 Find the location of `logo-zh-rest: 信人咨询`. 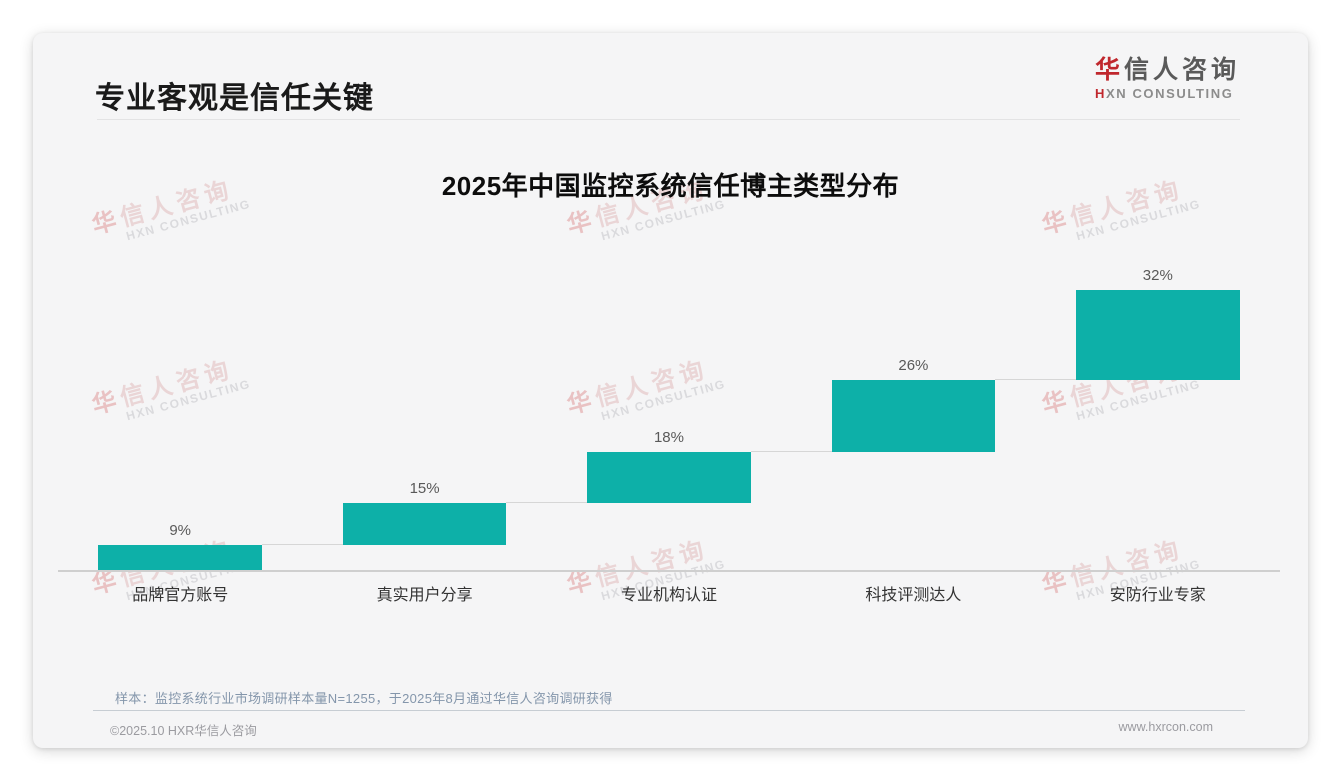

logo-zh-rest: 信人咨询 is located at coordinates (1181, 70).